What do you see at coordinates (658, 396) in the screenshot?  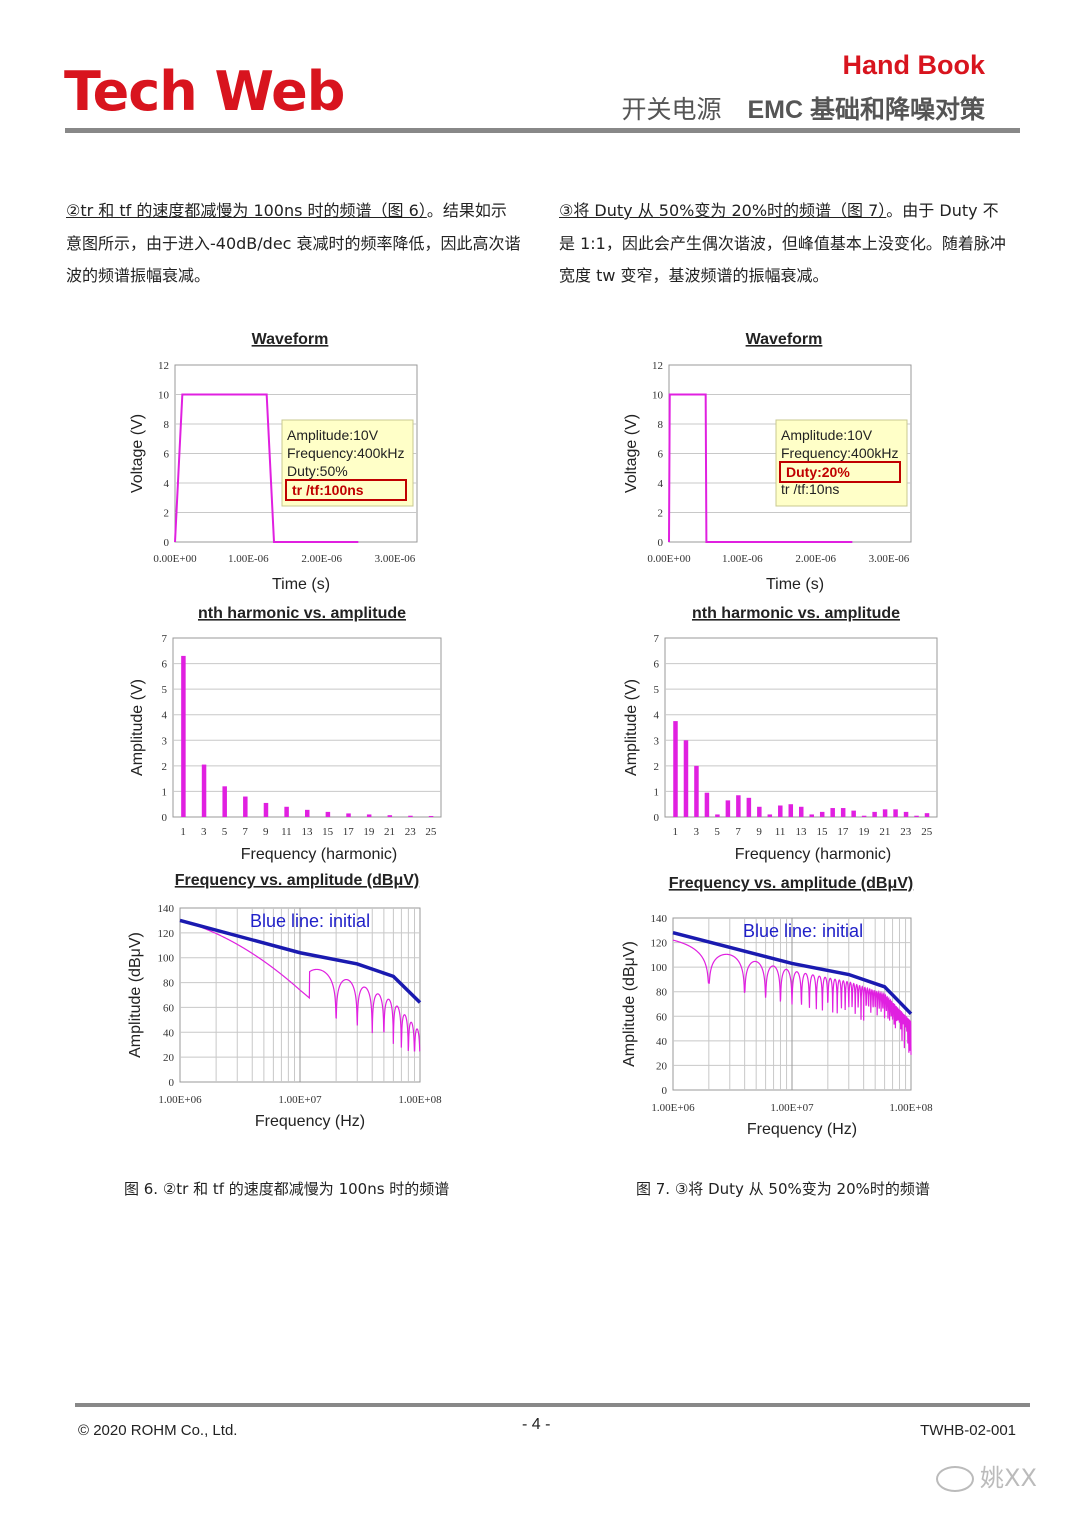 I see `fig7-waveform-ytick: 10` at bounding box center [658, 396].